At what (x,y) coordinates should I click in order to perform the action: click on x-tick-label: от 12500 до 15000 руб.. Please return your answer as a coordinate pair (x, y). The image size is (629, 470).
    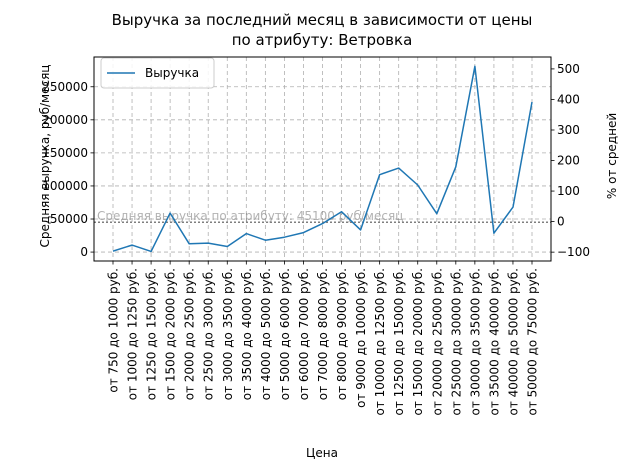
    Looking at the image, I should click on (399, 342).